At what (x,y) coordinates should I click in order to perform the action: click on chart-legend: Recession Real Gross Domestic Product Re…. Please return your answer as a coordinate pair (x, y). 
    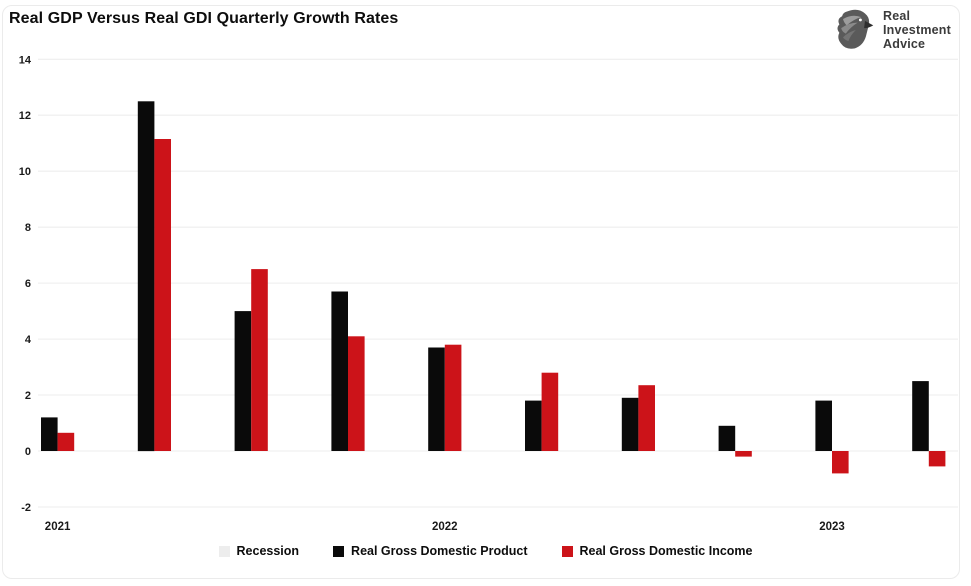
    Looking at the image, I should click on (485, 551).